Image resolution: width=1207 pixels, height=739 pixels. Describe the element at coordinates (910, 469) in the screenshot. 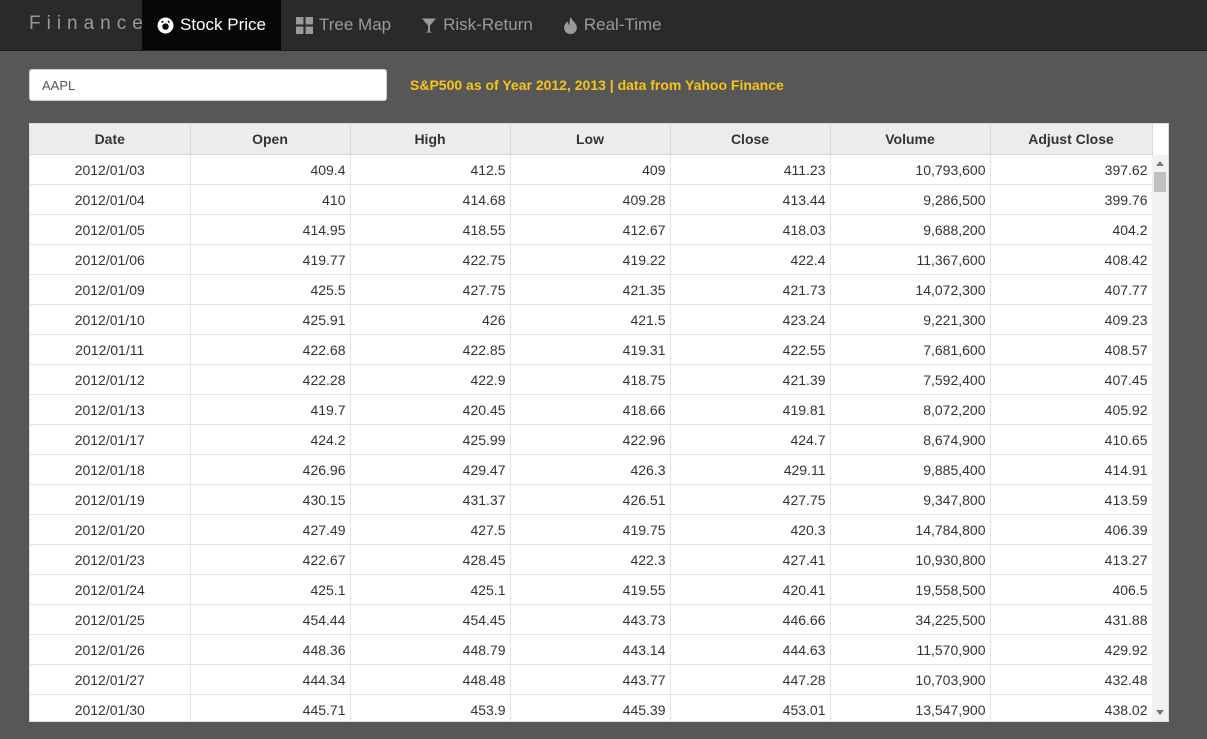

I see `table-cell: 9,885,400` at that location.